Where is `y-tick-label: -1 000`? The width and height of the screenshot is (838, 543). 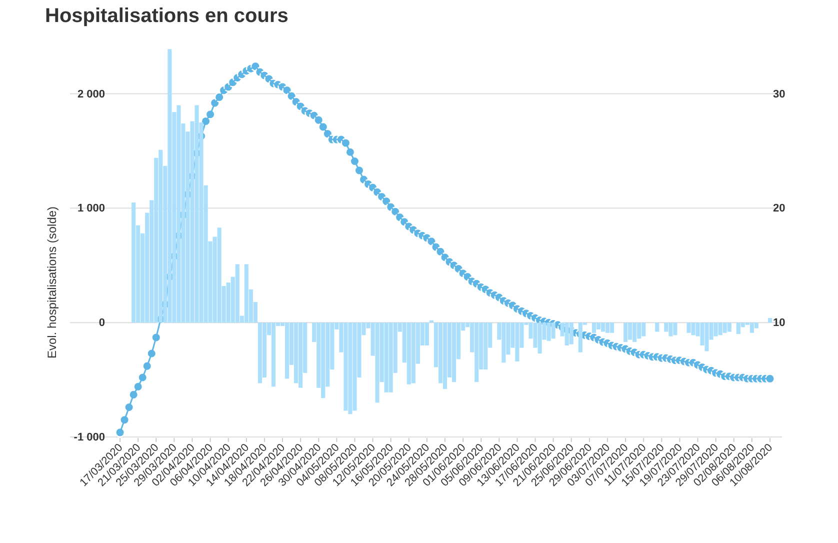
y-tick-label: -1 000 is located at coordinates (89, 438).